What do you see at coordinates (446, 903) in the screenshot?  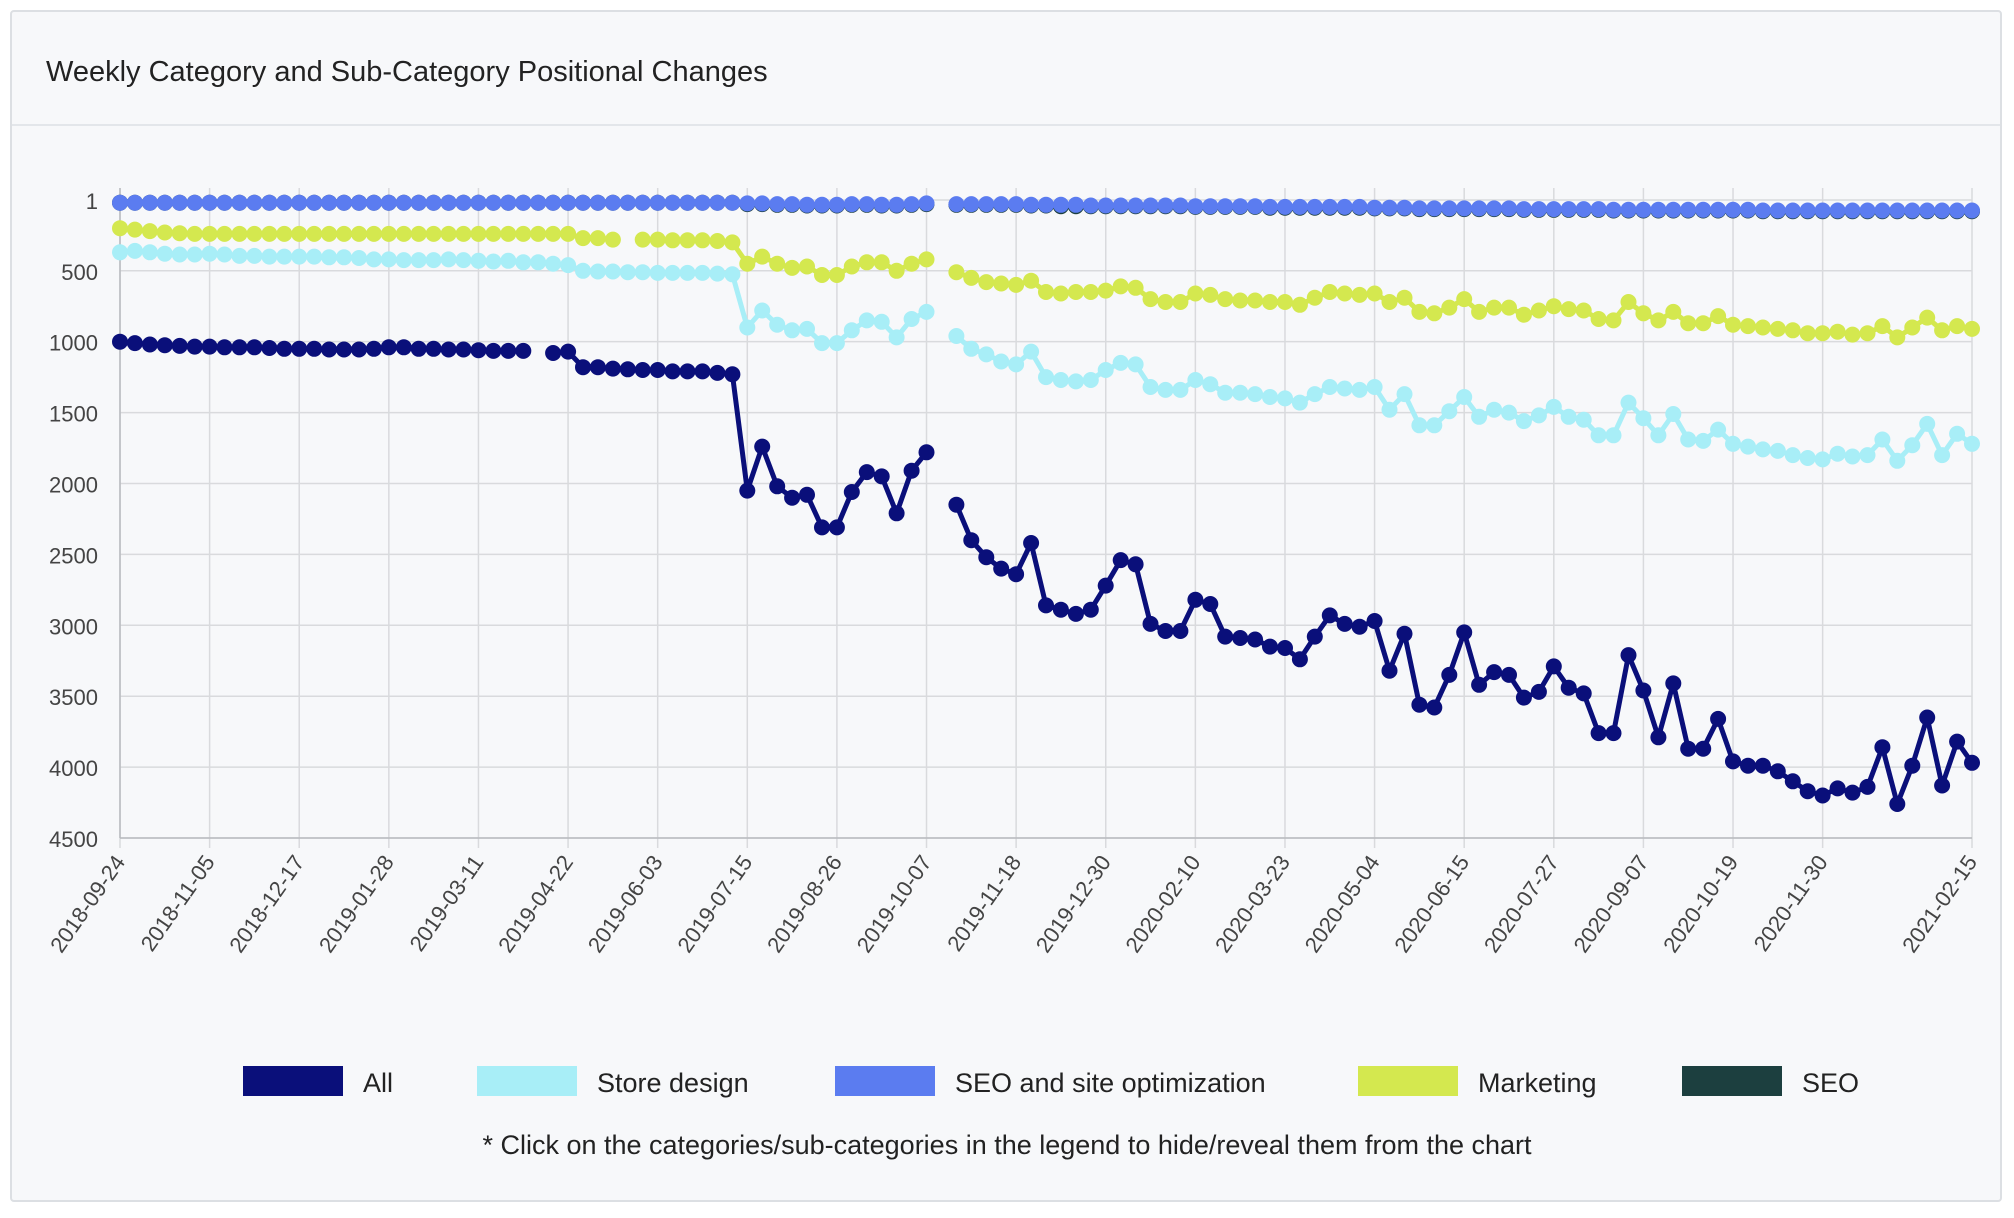 I see `x-tick-label: 2019-03-11` at bounding box center [446, 903].